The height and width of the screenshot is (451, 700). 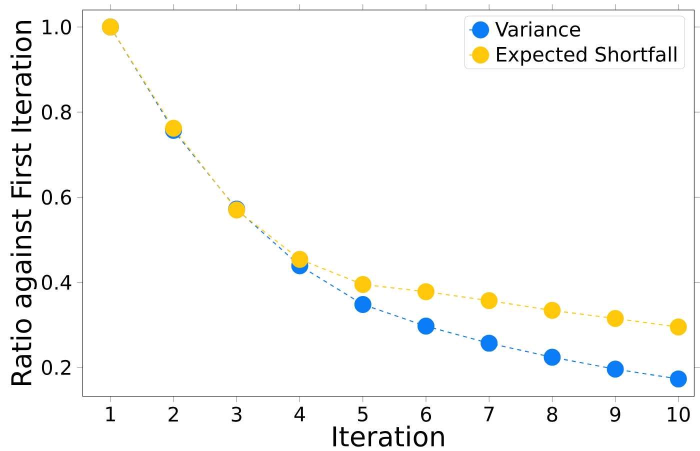 What do you see at coordinates (237, 414) in the screenshot?
I see `x-tick-label: 3` at bounding box center [237, 414].